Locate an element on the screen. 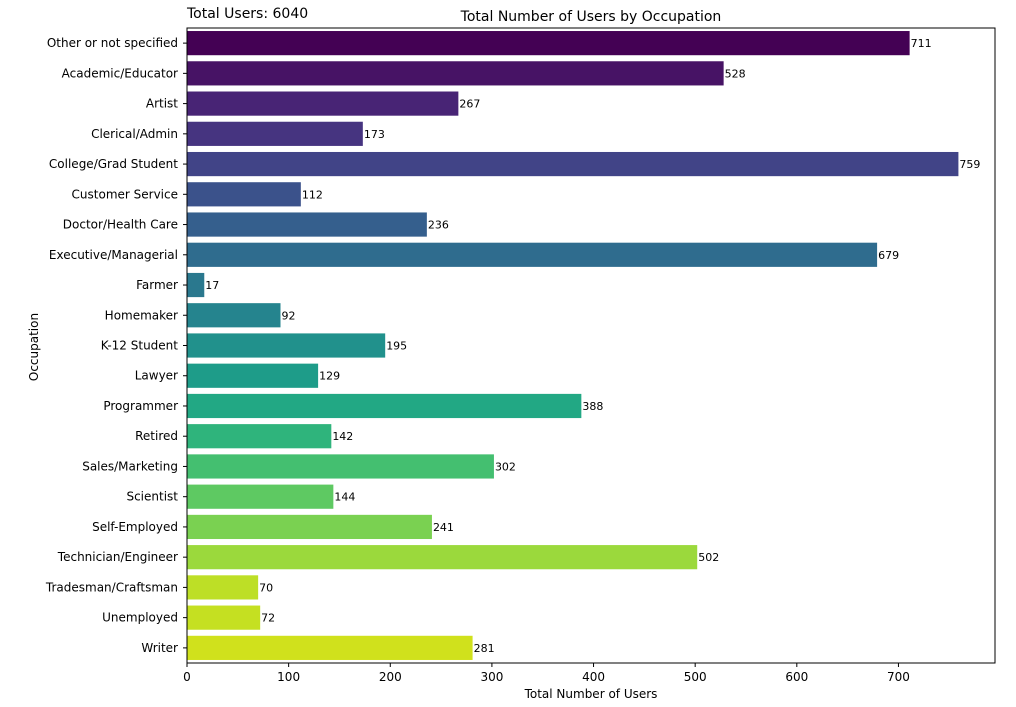  bar-other-or-not-specified is located at coordinates (548, 43).